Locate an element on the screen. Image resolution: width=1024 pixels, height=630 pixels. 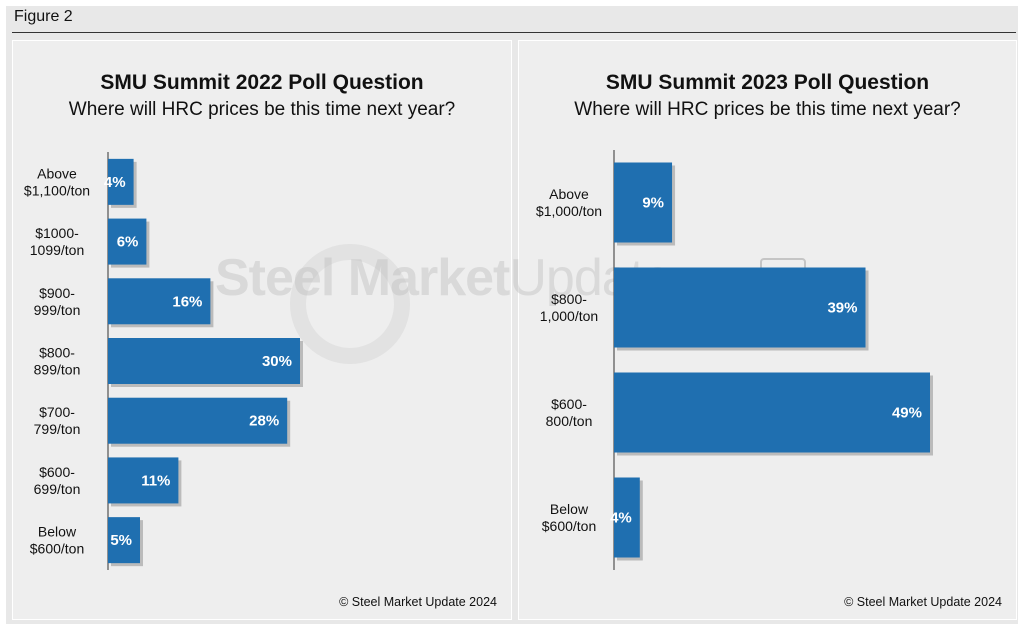
figure-rule is located at coordinates (514, 32).